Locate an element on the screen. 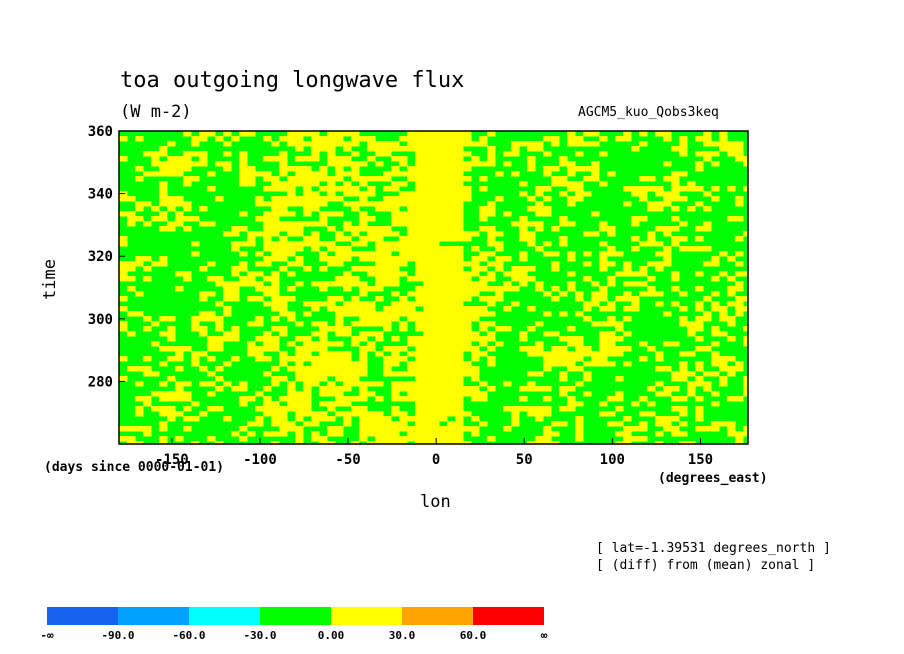 Image resolution: width=904 pixels, height=654 pixels. y-tick-label: 340 is located at coordinates (100, 195).